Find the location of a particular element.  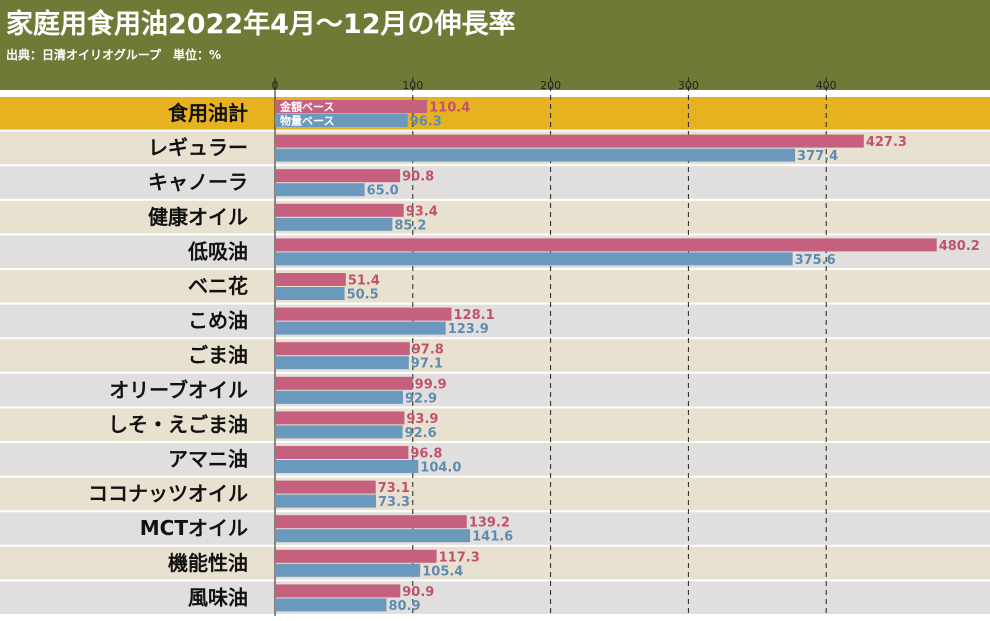

category-label: ごま油 is located at coordinates (218, 355).